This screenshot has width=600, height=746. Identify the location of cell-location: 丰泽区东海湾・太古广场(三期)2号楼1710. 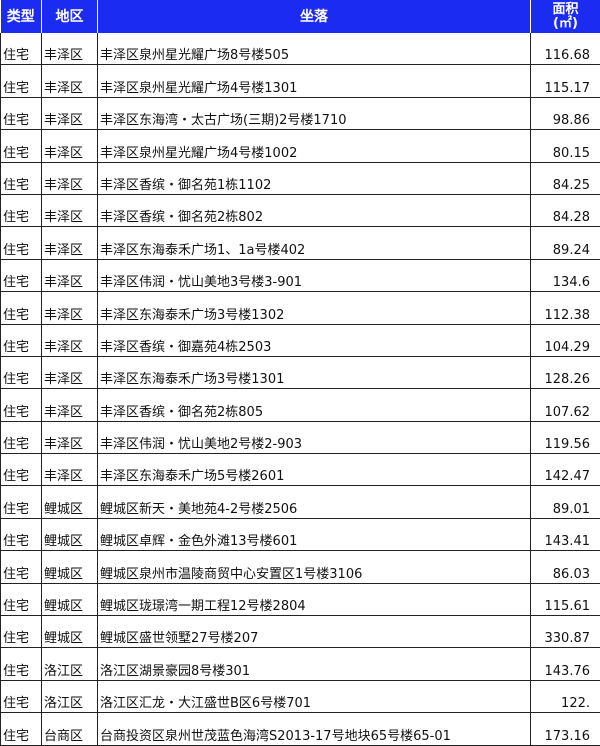
(314, 113).